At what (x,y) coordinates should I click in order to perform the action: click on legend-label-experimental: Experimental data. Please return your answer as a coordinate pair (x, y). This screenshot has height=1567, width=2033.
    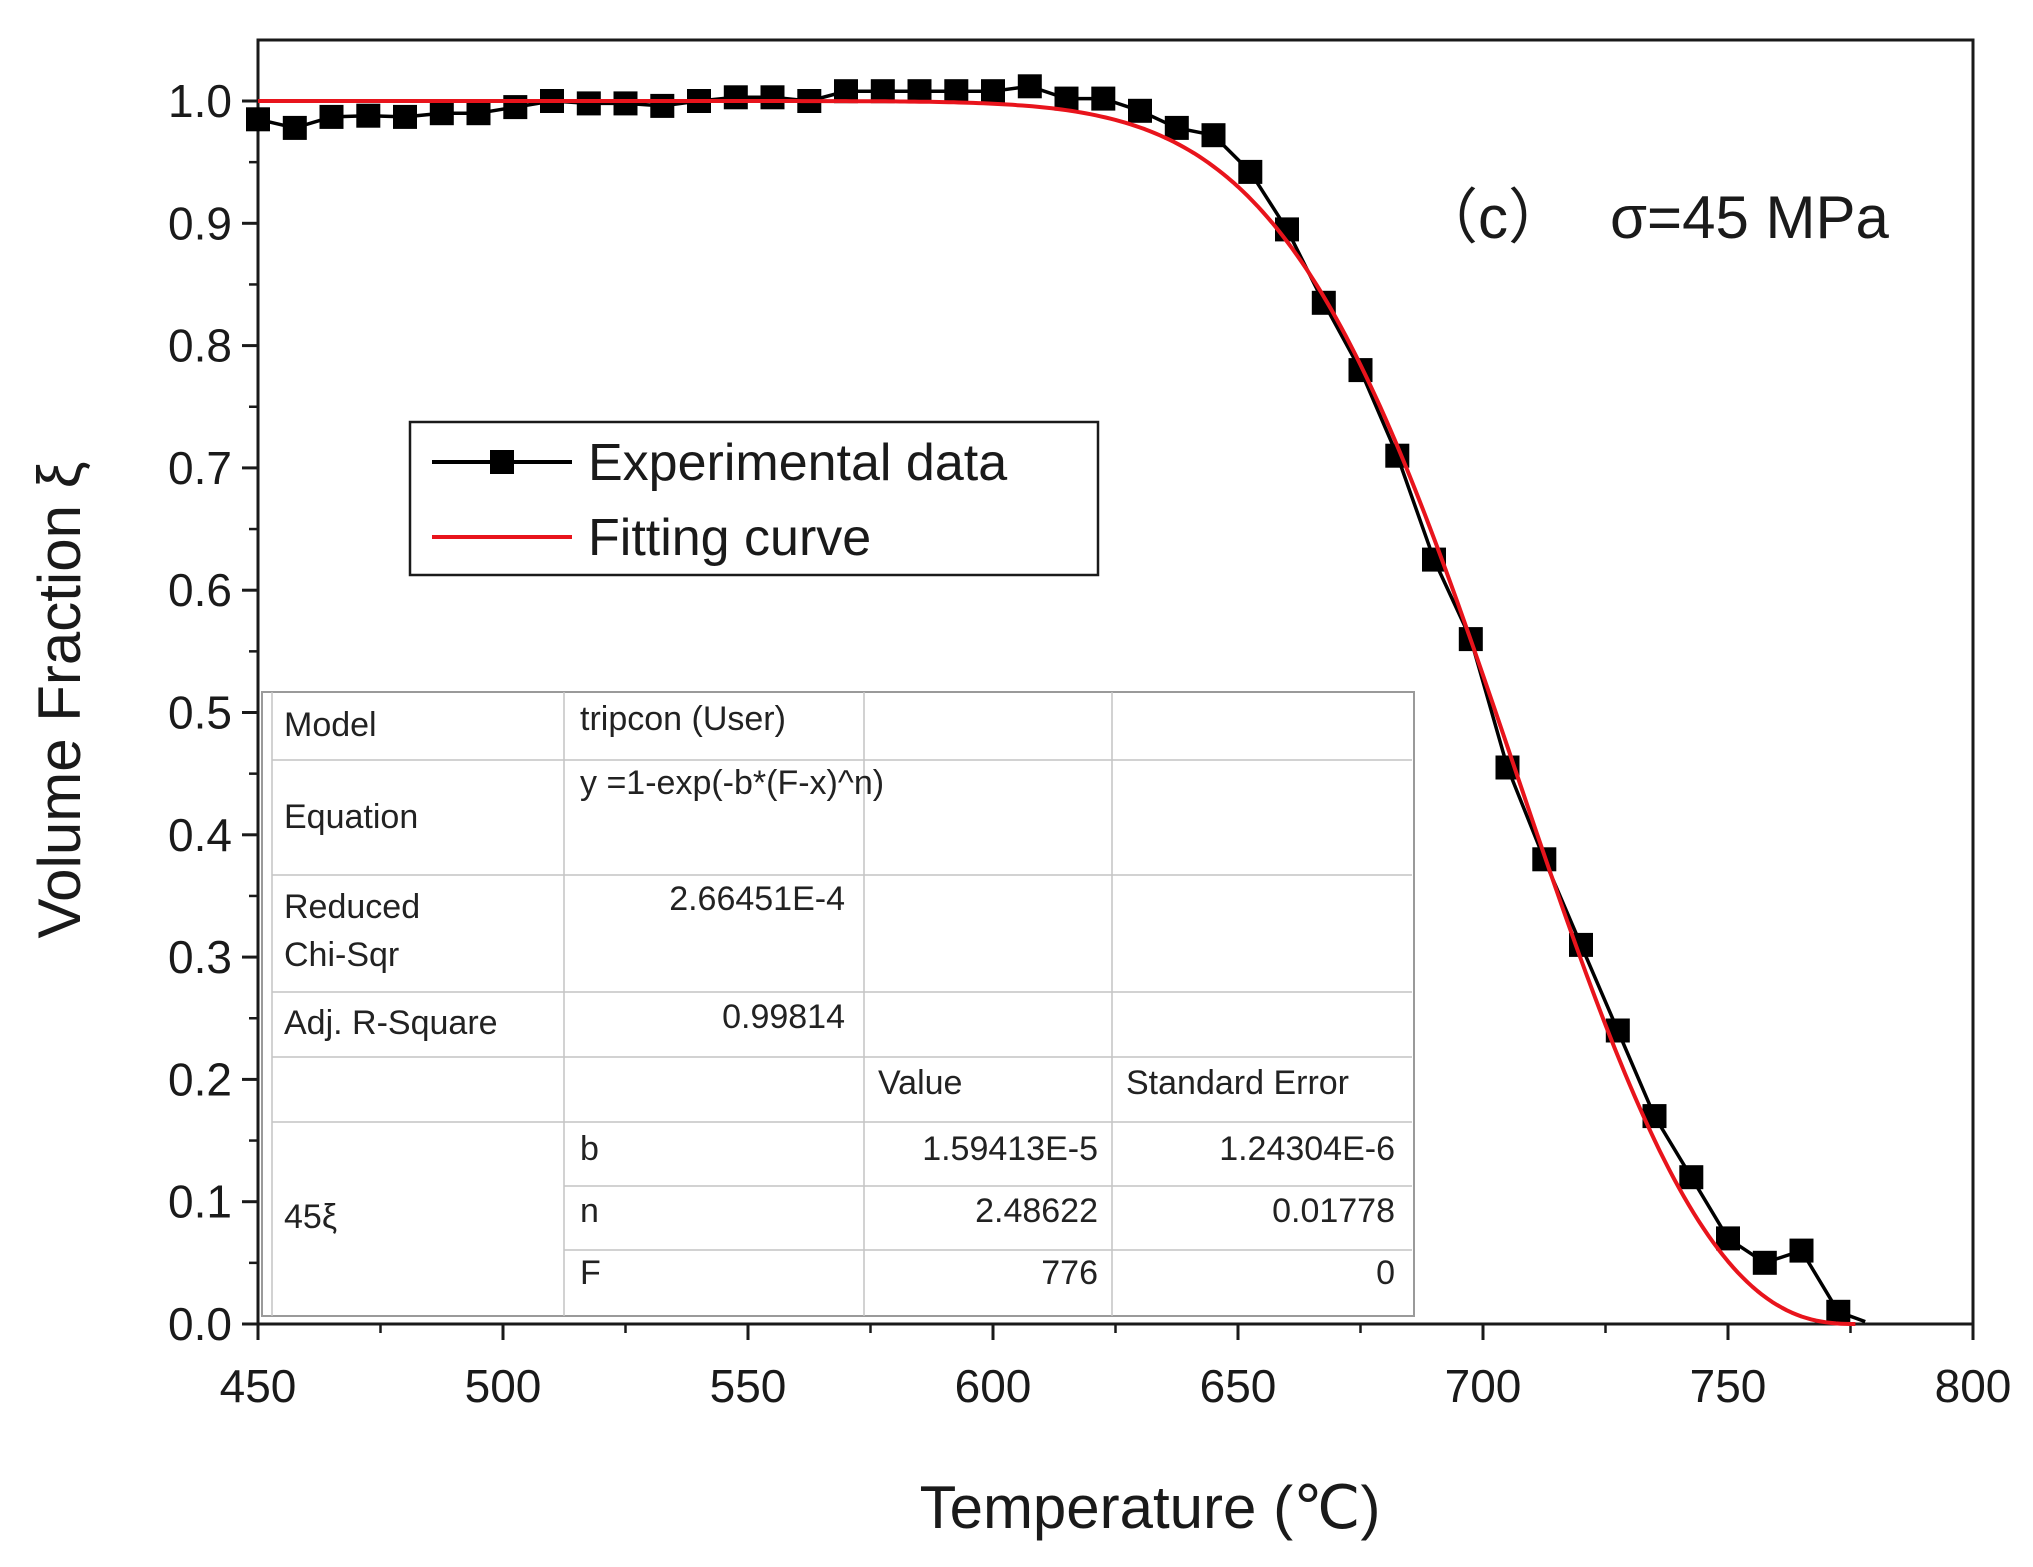
    Looking at the image, I should click on (797, 463).